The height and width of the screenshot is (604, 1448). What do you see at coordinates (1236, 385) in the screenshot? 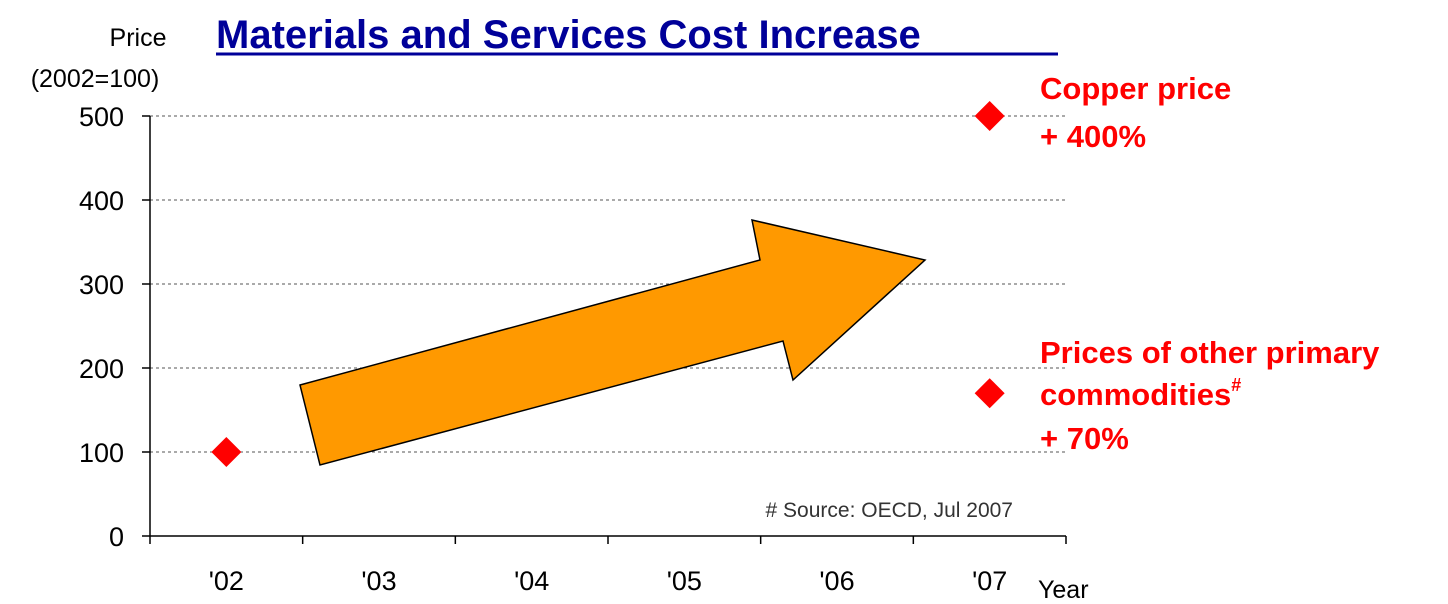
I see `commodities-annotation-footnote-mark: #` at bounding box center [1236, 385].